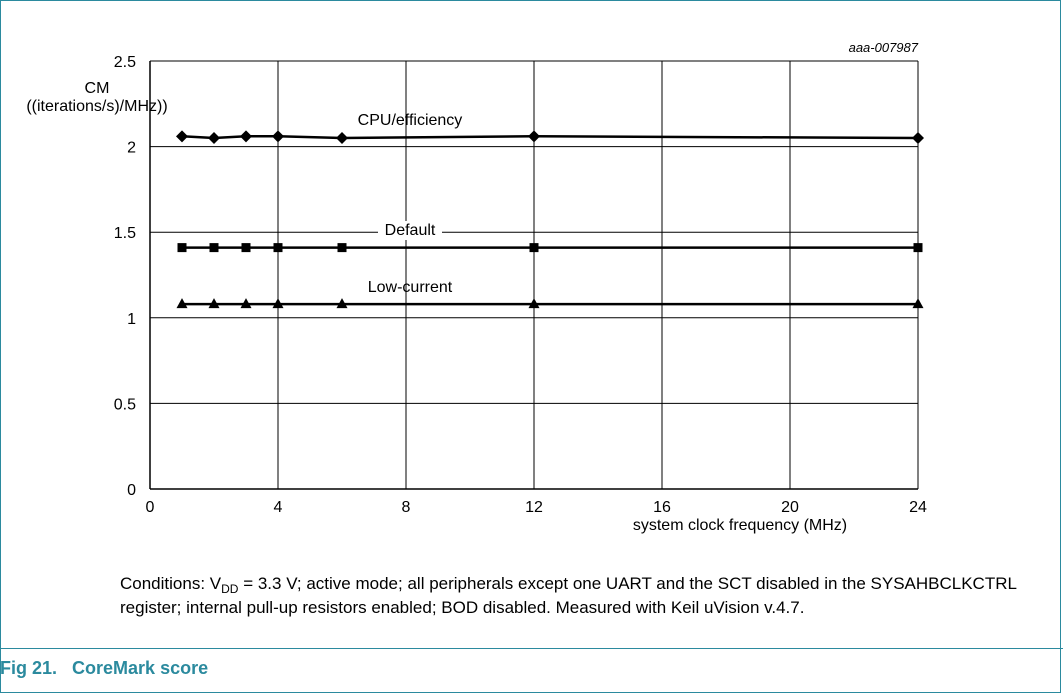 Image resolution: width=1063 pixels, height=695 pixels. What do you see at coordinates (531, 648) in the screenshot?
I see `caption-divider` at bounding box center [531, 648].